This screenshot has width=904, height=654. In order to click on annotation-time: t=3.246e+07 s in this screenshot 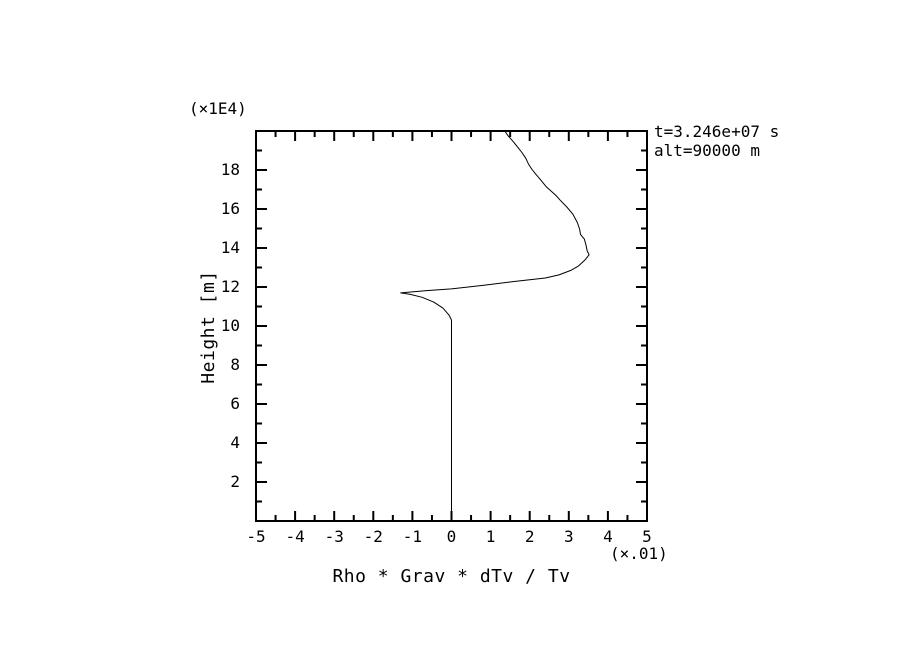, I will do `click(717, 131)`.